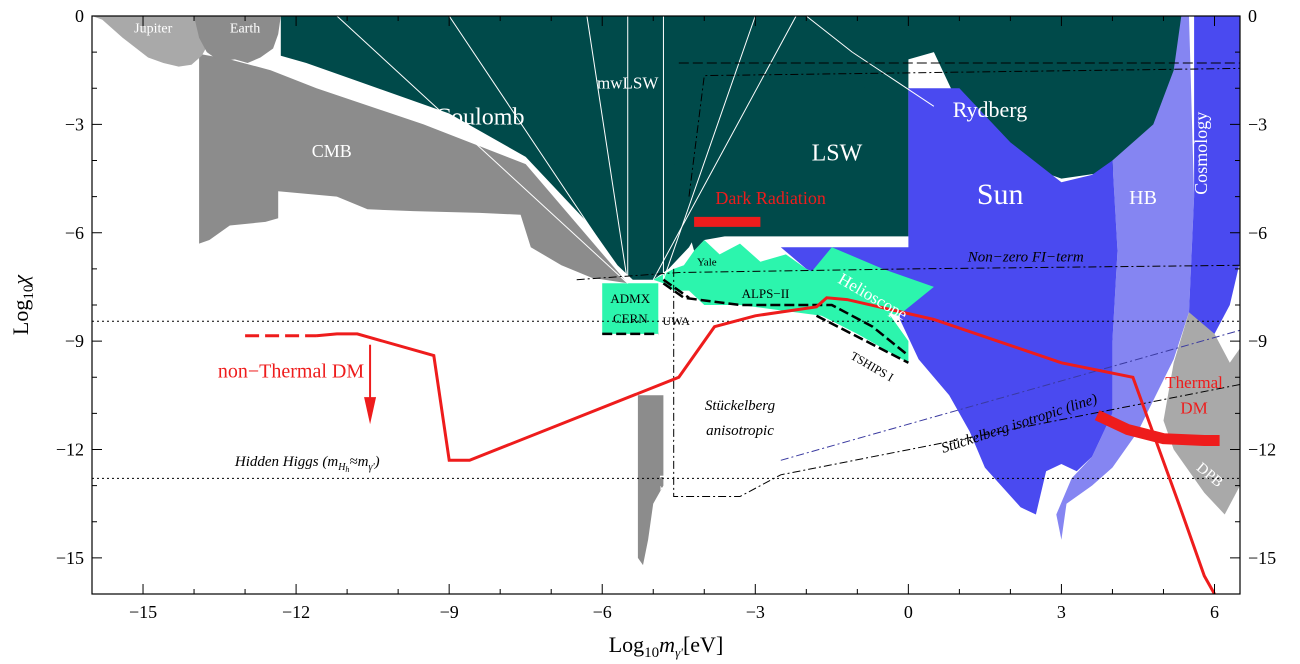  I want to click on region-coulomb, so click(490, 148).